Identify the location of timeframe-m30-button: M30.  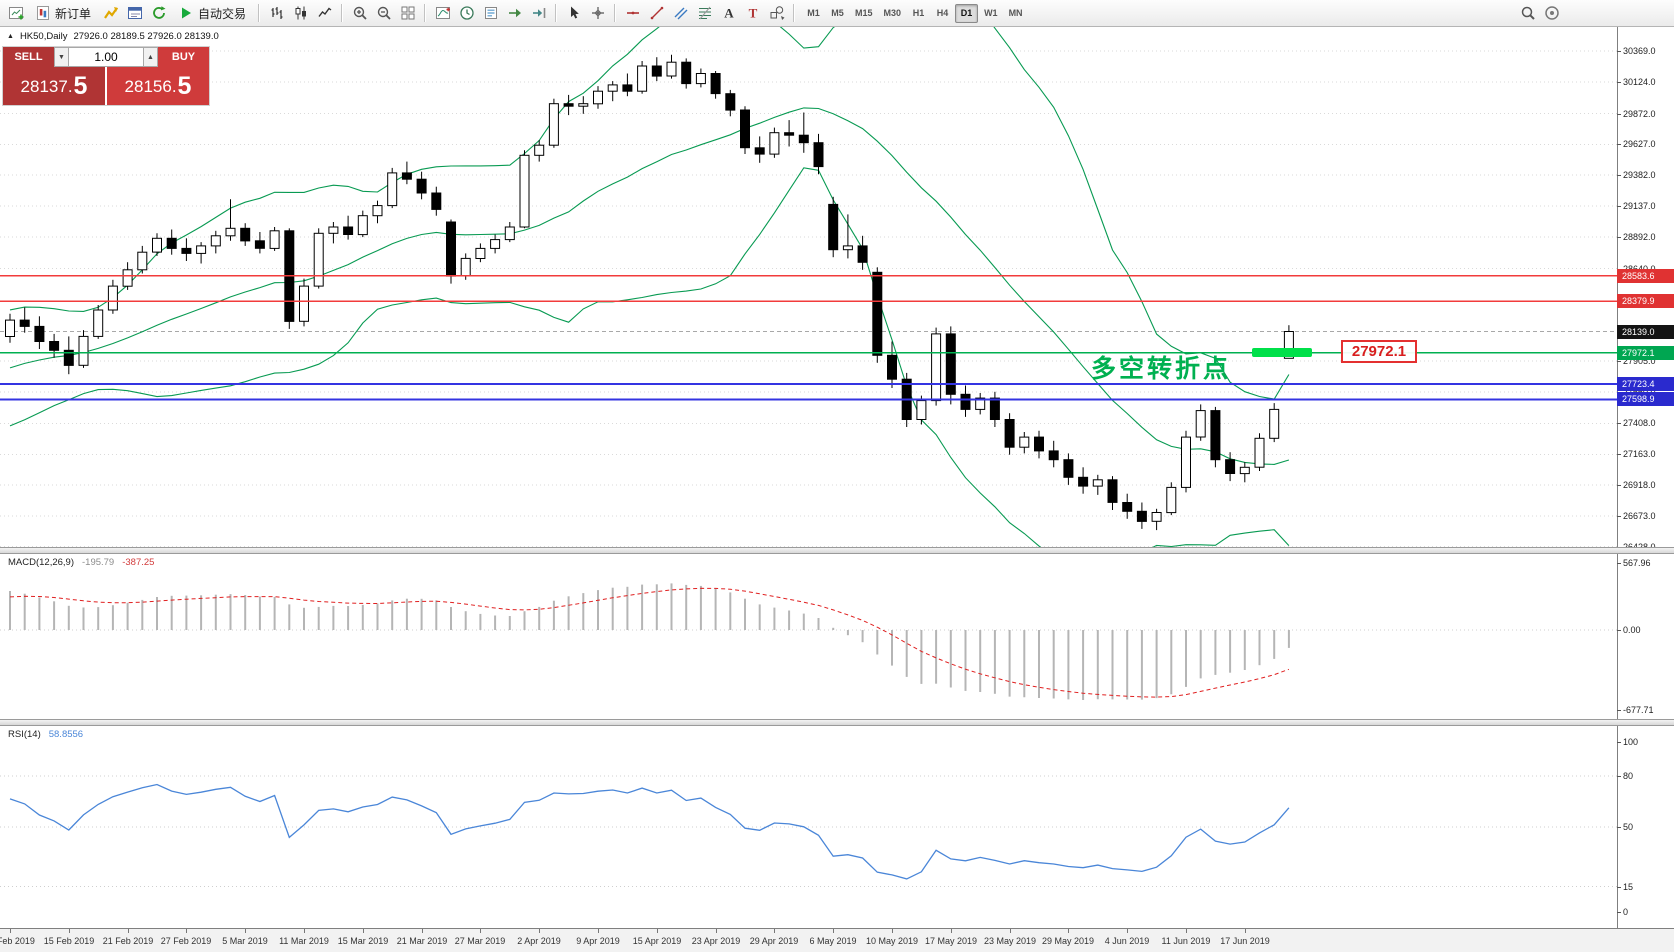
(892, 13).